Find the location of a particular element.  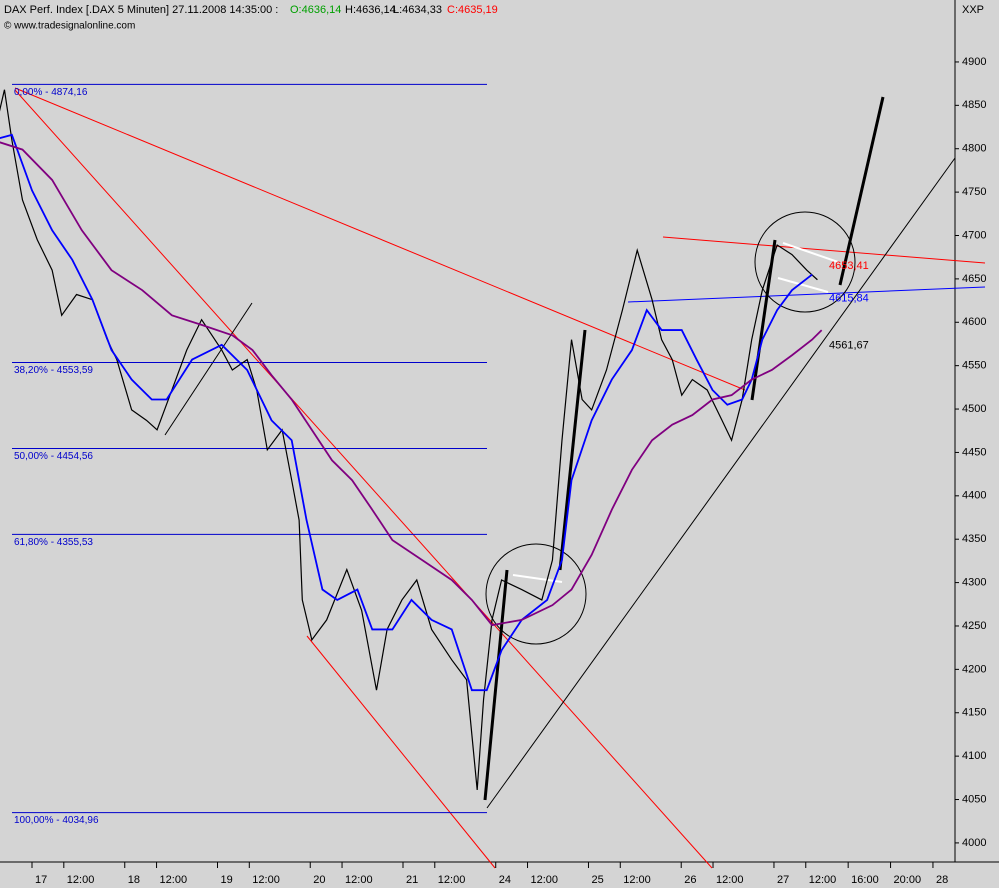

y-tick-label: 4550 is located at coordinates (974, 366).